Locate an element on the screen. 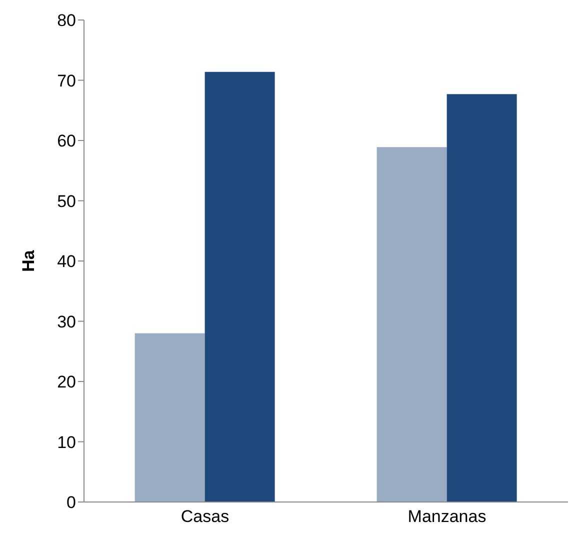  y-tick-label: 10 is located at coordinates (66, 442).